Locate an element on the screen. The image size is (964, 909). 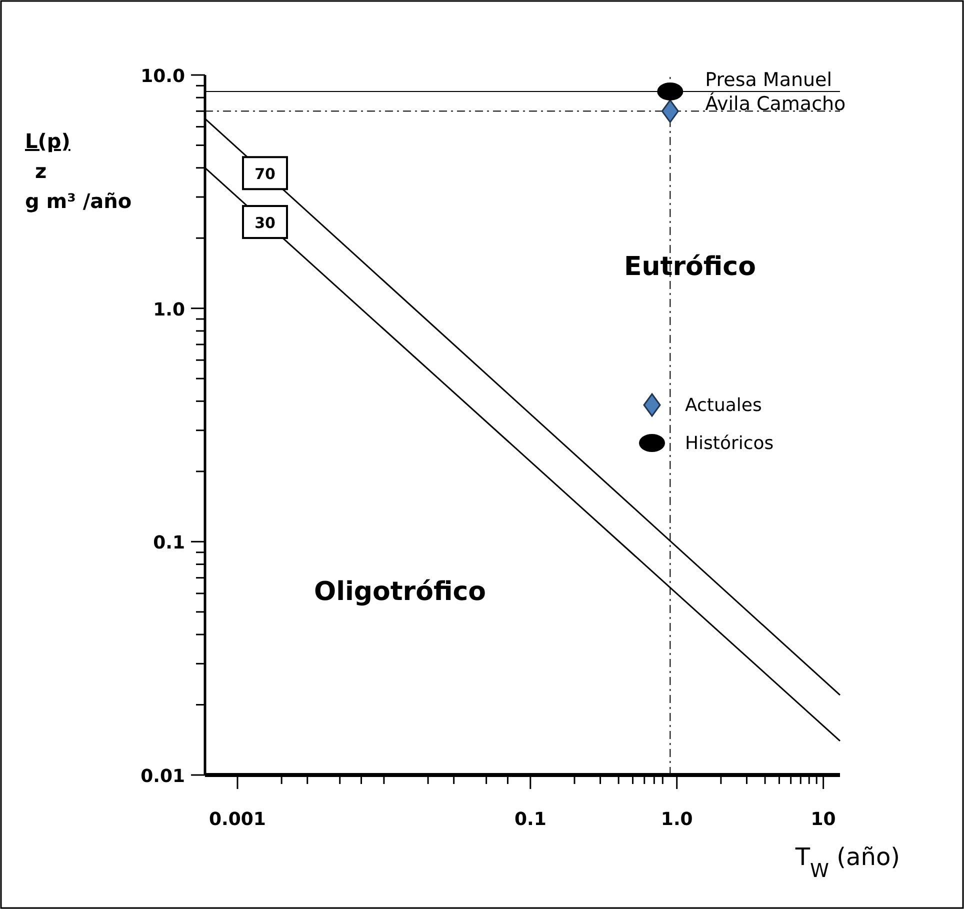
x-tick-label: 0.1 is located at coordinates (530, 819).